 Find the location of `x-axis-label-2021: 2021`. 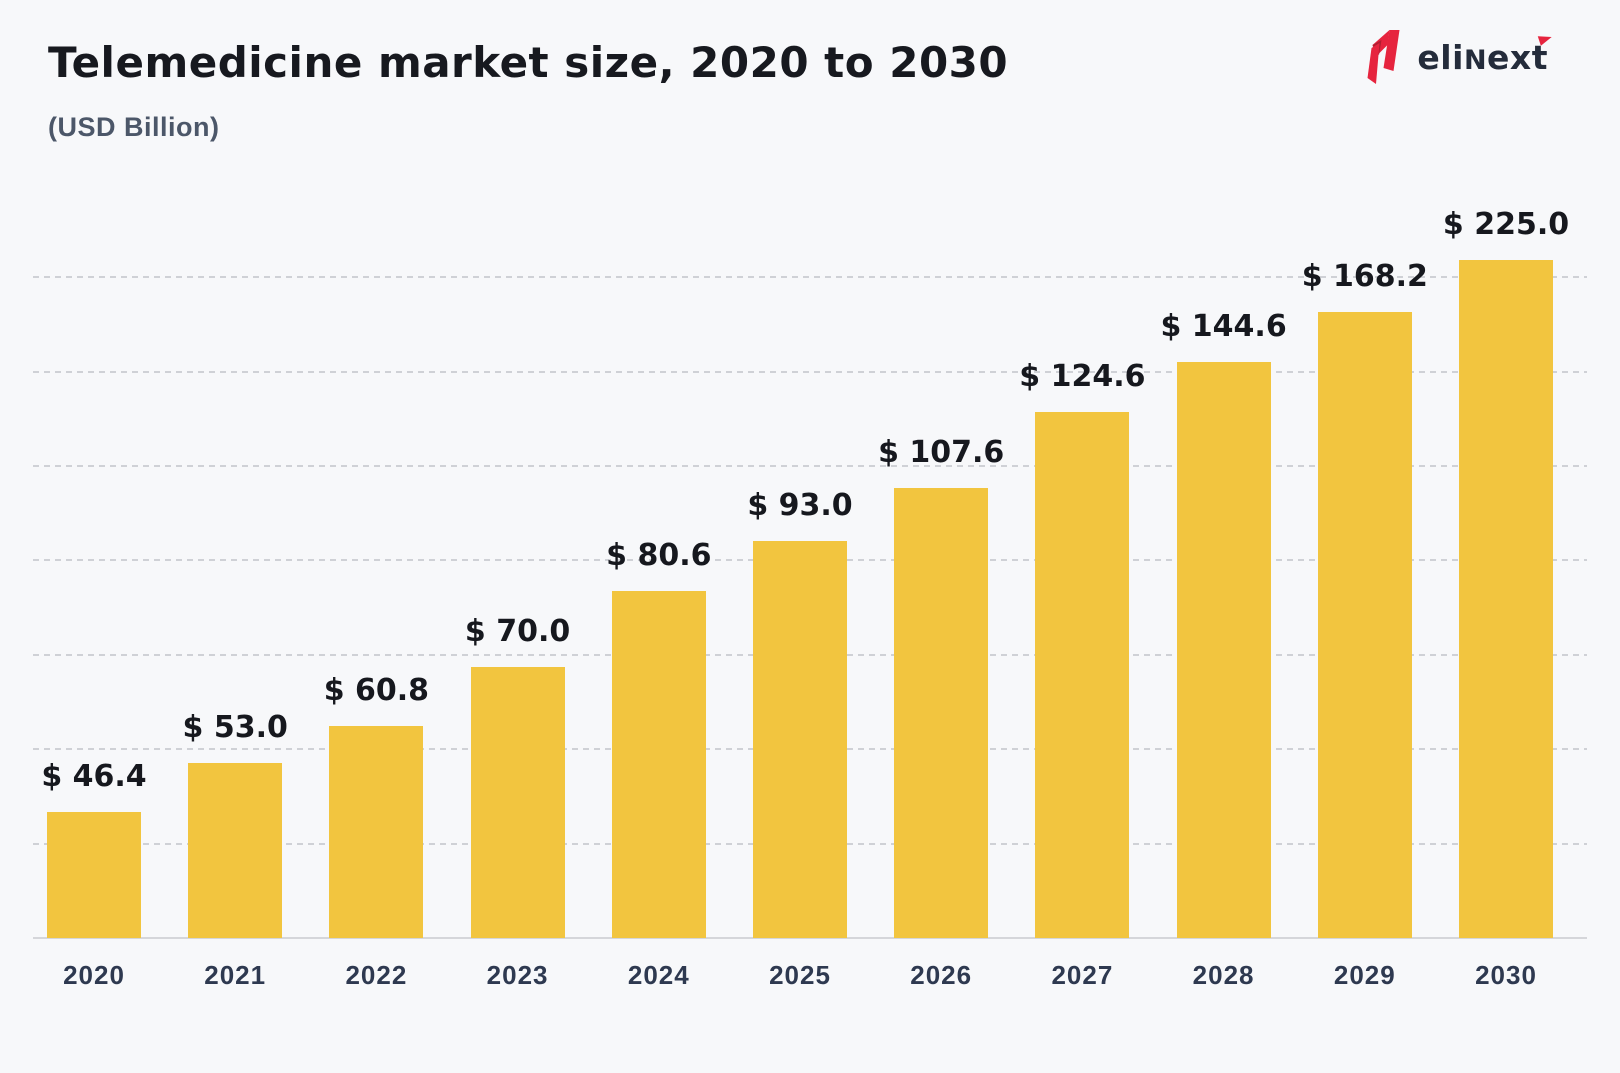

x-axis-label-2021: 2021 is located at coordinates (235, 975).